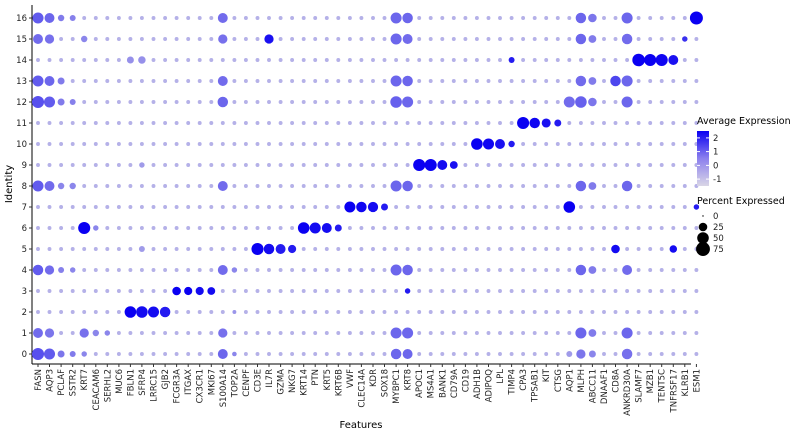 Image resolution: width=800 pixels, height=436 pixels. I want to click on color-legend-bar, so click(703, 158).